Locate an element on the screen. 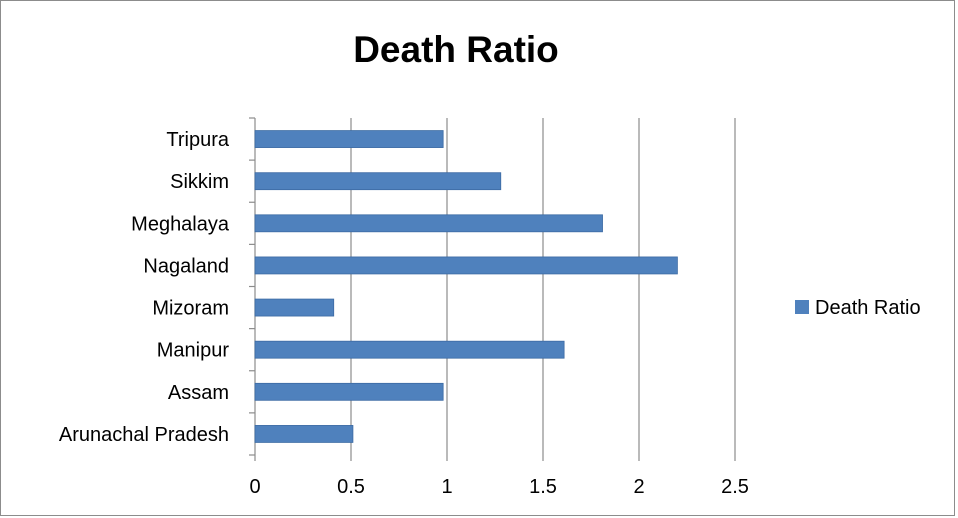 This screenshot has height=518, width=958. x-tick-label-4: 2 is located at coordinates (638, 487).